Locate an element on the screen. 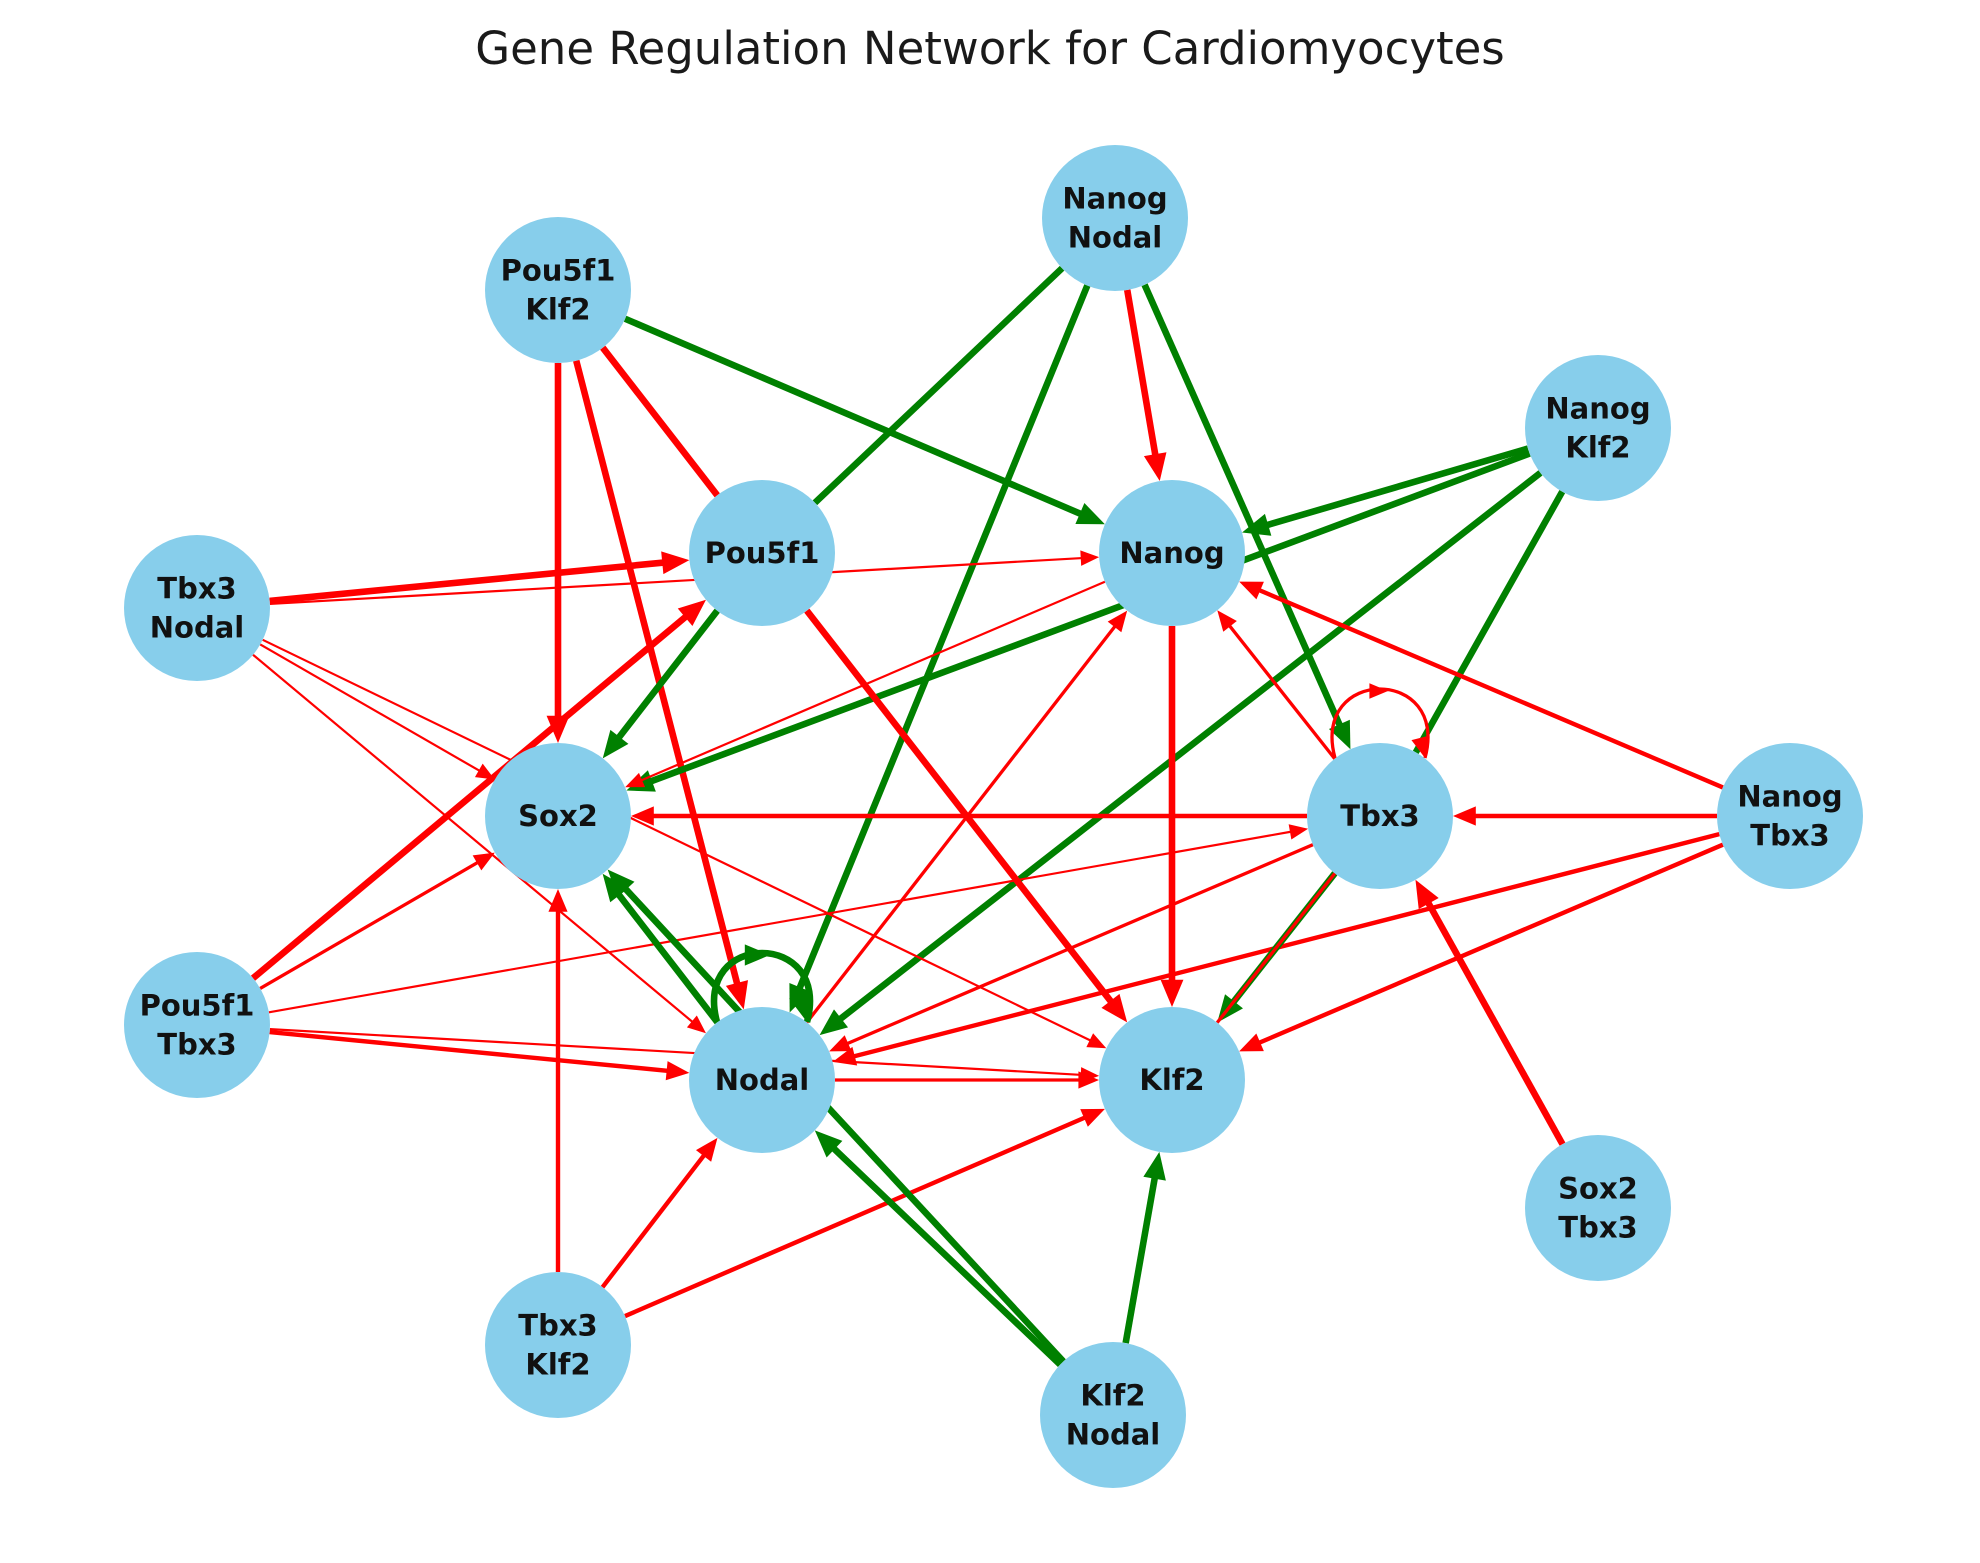 Image resolution: width=1980 pixels, height=1563 pixels. edge-nanogtbx3-to-nanog-repression-arrowhead is located at coordinates (1251, 590).